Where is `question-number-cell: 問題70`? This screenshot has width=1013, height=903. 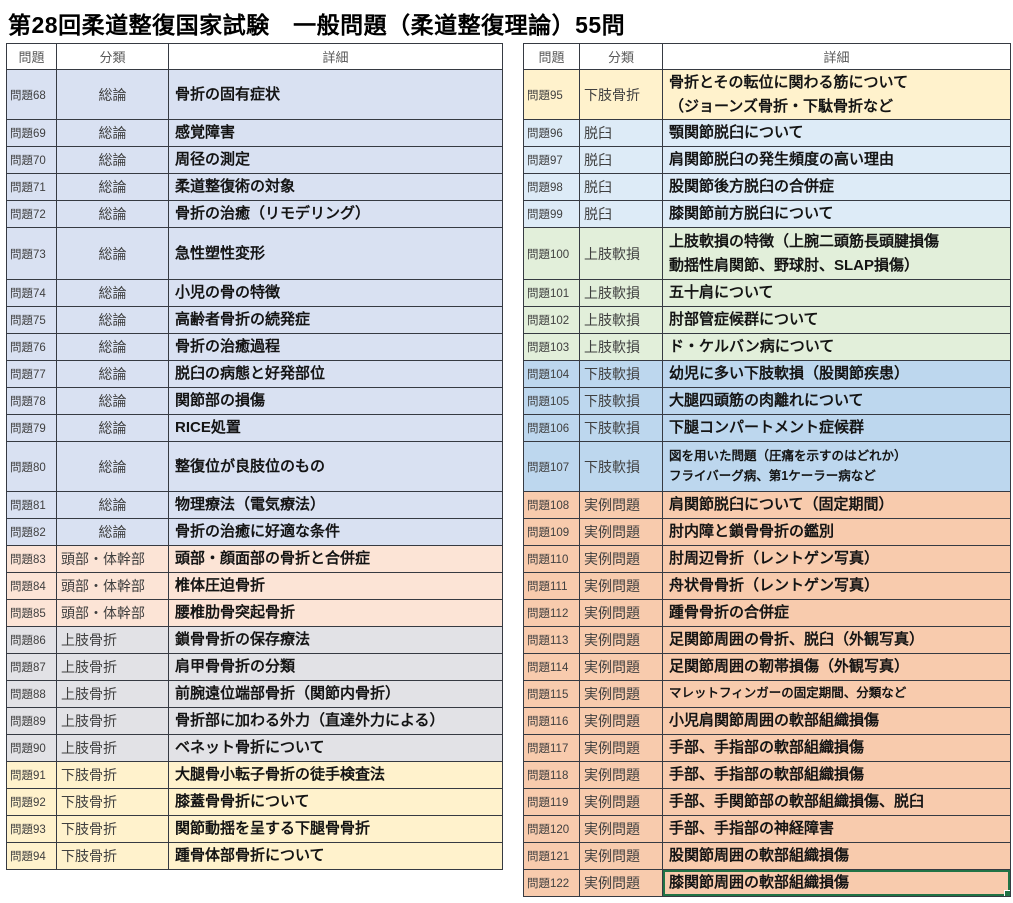 question-number-cell: 問題70 is located at coordinates (31, 160).